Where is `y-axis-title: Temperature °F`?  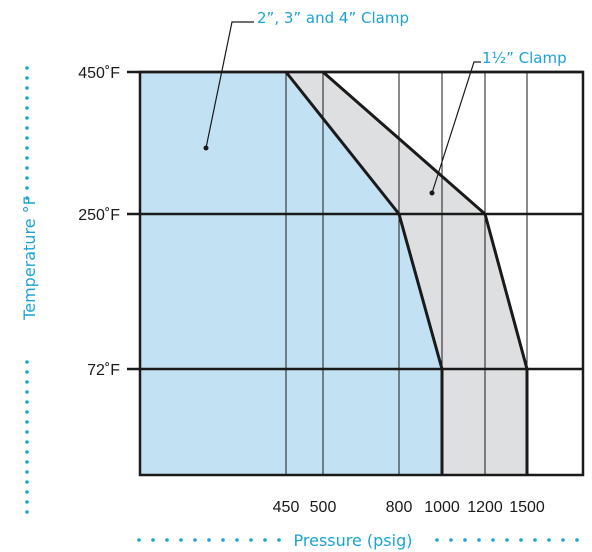
y-axis-title: Temperature °F is located at coordinates (29, 258).